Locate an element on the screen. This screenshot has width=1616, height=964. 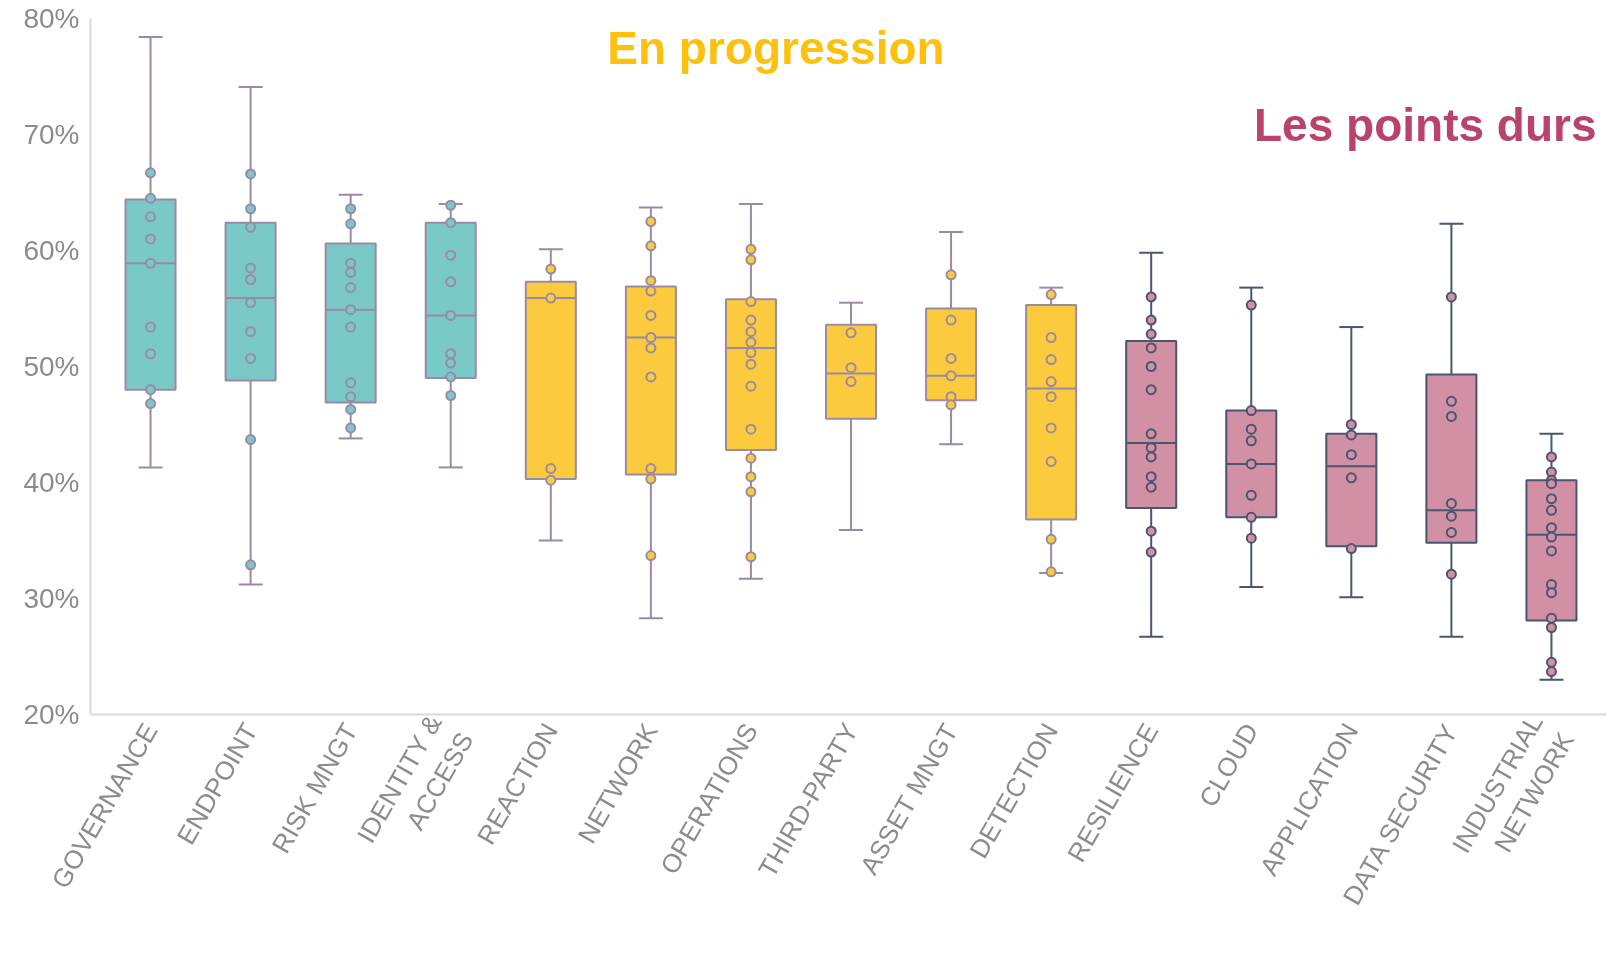
y-tick-label: 50% is located at coordinates (51, 366).